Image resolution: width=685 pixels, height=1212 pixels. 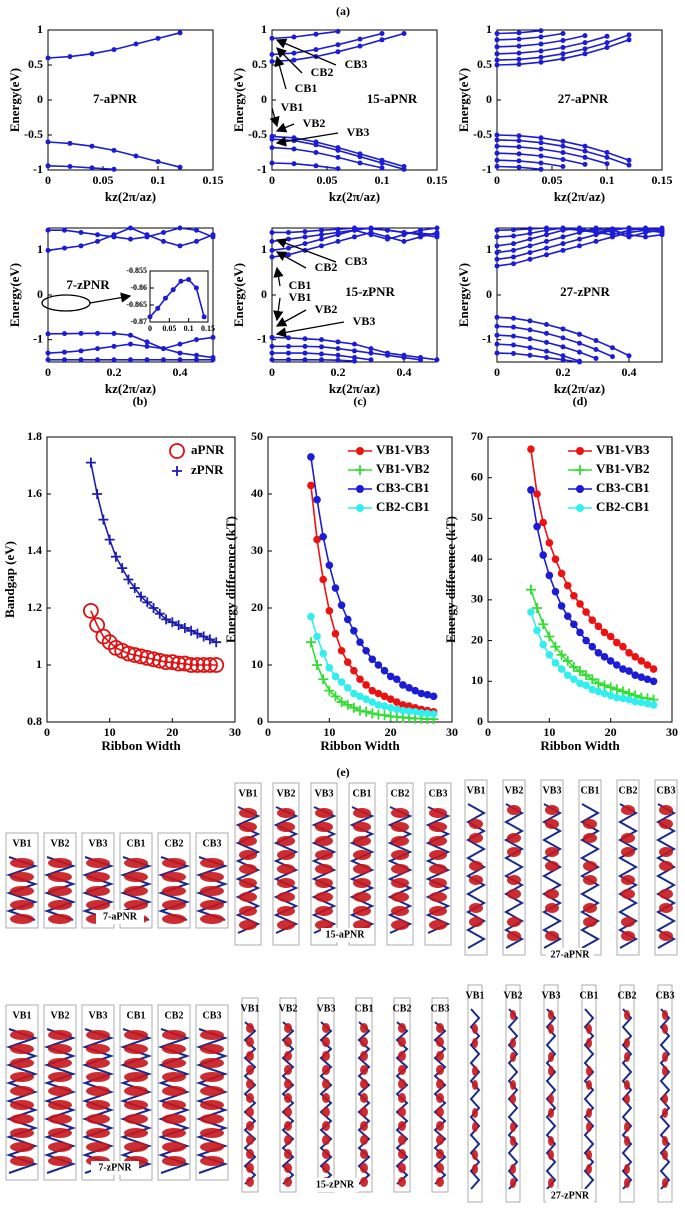 What do you see at coordinates (530, 163) in the screenshot?
I see `series-line` at bounding box center [530, 163].